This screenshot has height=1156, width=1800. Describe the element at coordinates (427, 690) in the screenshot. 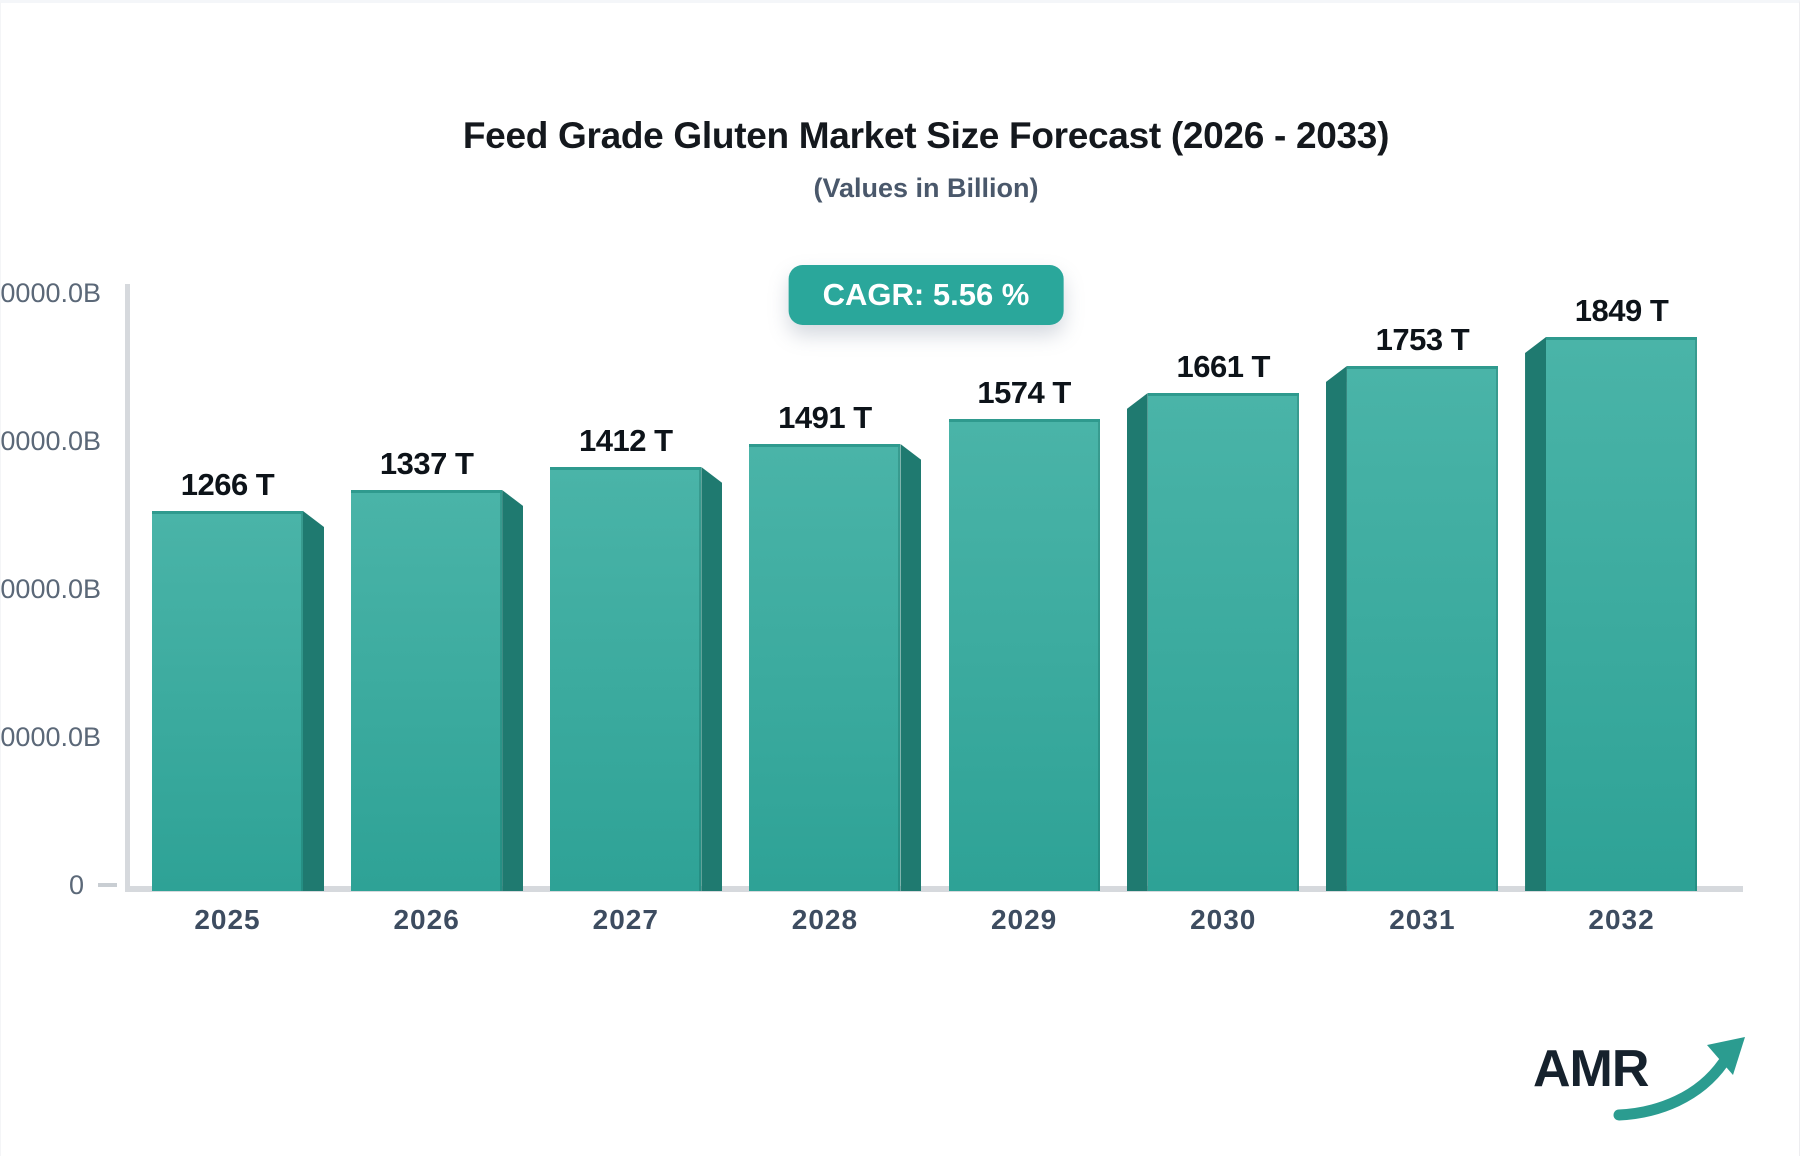

I see `bar-2026` at that location.